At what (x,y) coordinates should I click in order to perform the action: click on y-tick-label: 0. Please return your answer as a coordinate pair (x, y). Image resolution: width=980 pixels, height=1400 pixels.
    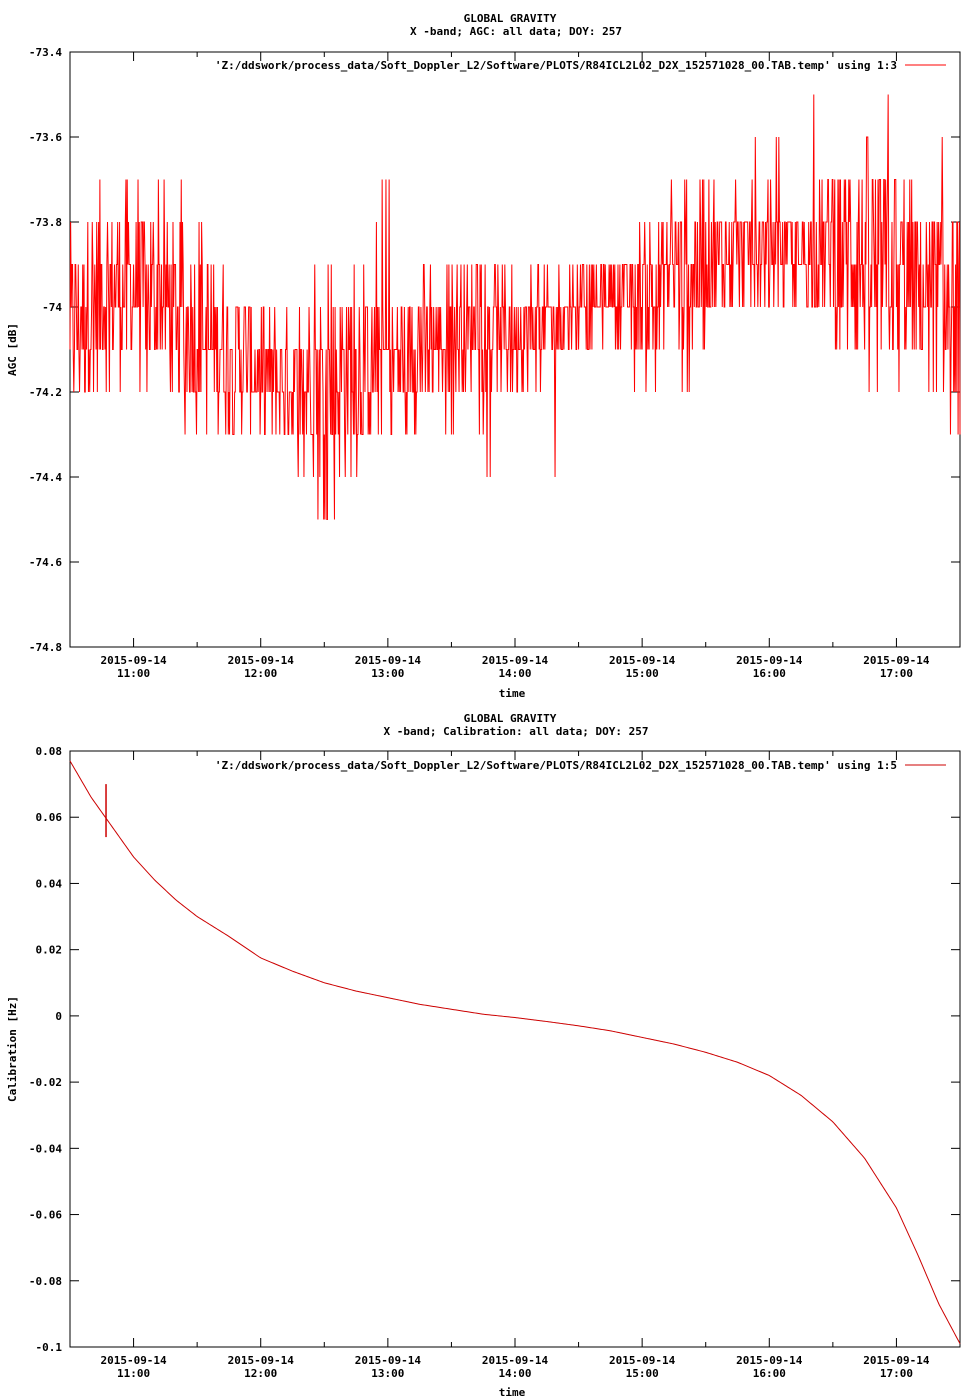
    Looking at the image, I should click on (58, 1016).